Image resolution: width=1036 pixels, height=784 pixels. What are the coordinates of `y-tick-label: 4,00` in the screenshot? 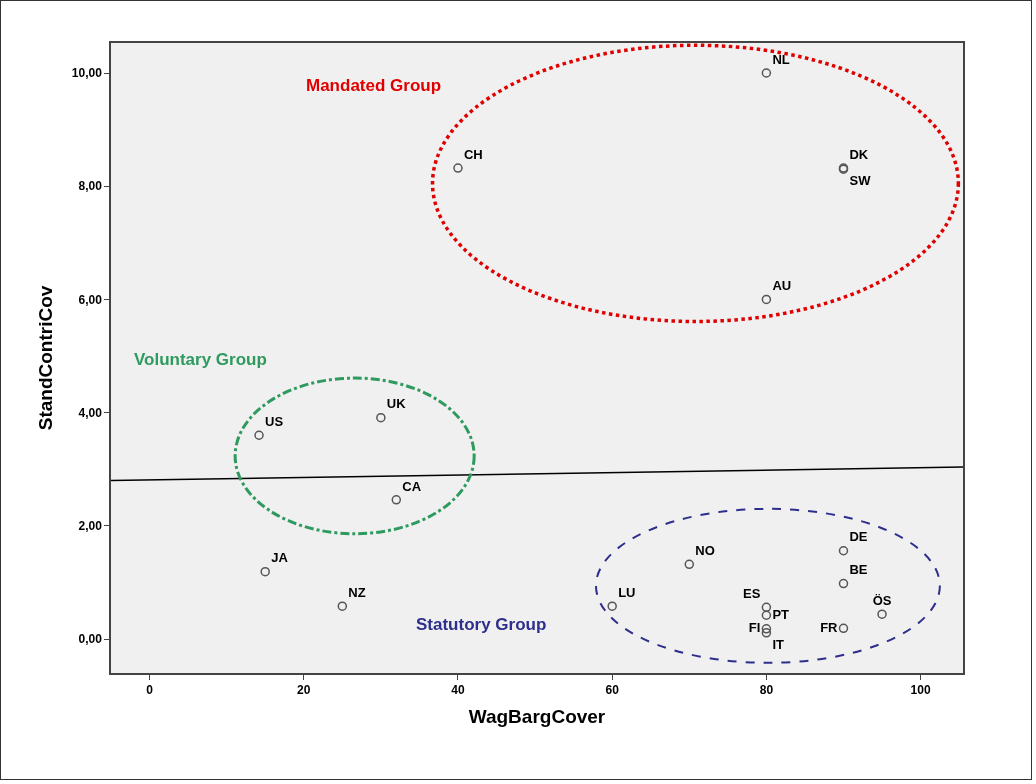 It's located at (90, 412).